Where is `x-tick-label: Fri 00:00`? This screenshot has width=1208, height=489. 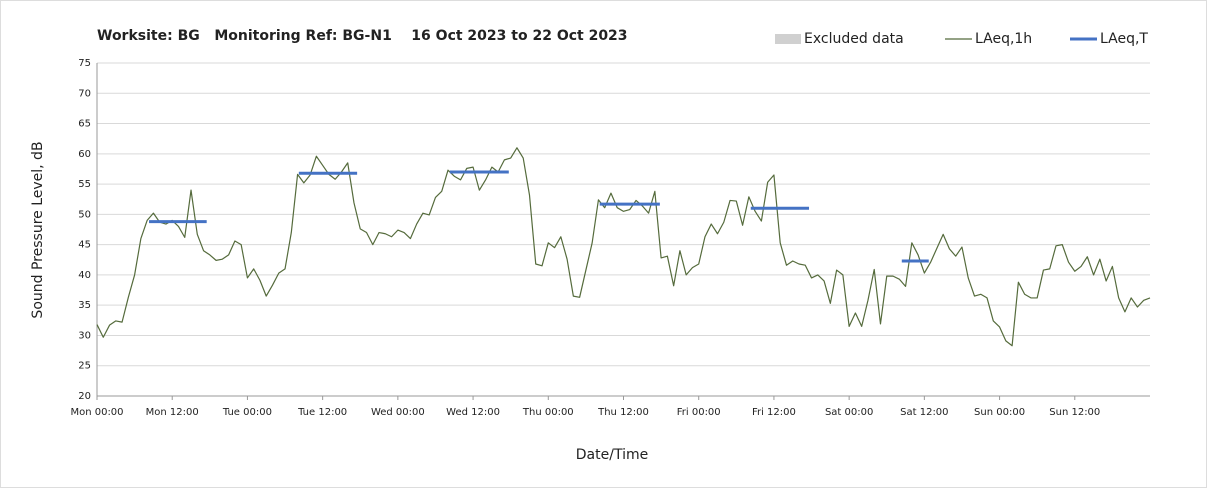
x-tick-label: Fri 00:00 is located at coordinates (699, 412).